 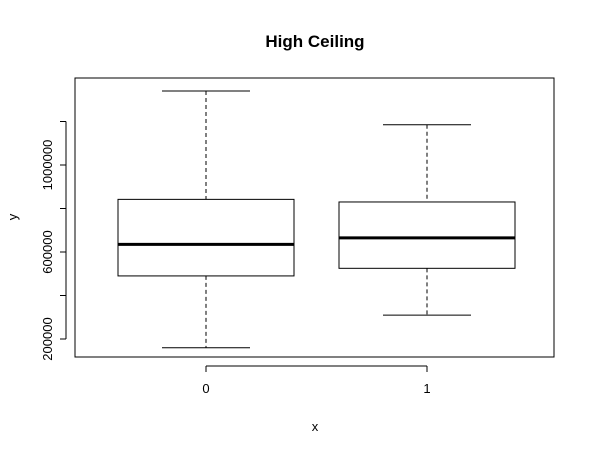 What do you see at coordinates (205, 388) in the screenshot?
I see `x-tick-label: 0` at bounding box center [205, 388].